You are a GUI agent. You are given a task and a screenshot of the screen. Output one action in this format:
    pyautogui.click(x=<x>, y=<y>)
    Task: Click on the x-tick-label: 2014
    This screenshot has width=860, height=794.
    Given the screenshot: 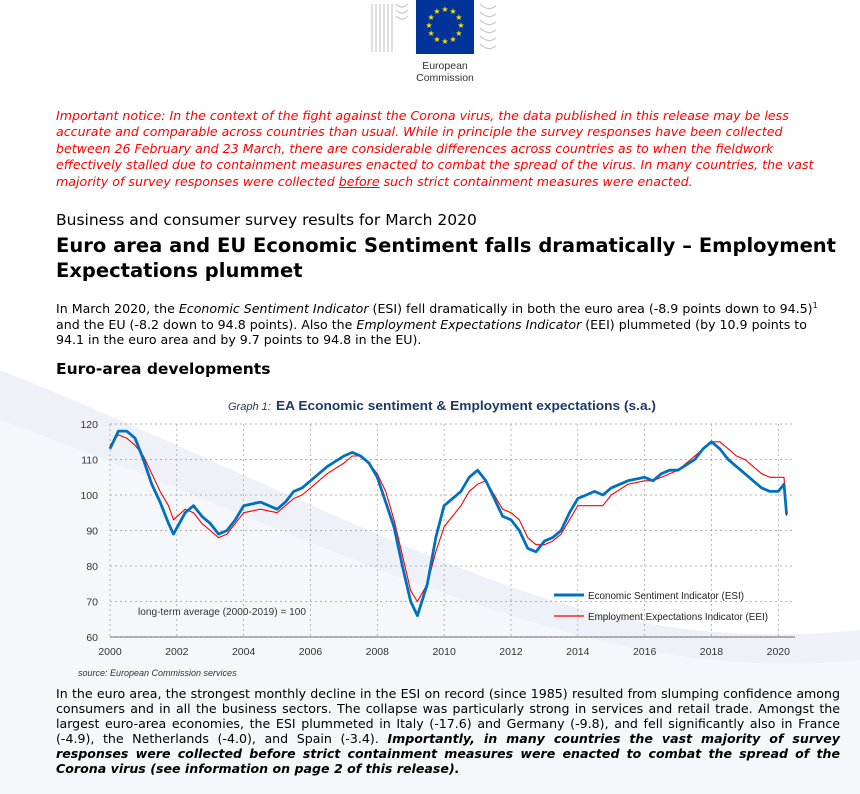 What is the action you would take?
    pyautogui.click(x=578, y=652)
    